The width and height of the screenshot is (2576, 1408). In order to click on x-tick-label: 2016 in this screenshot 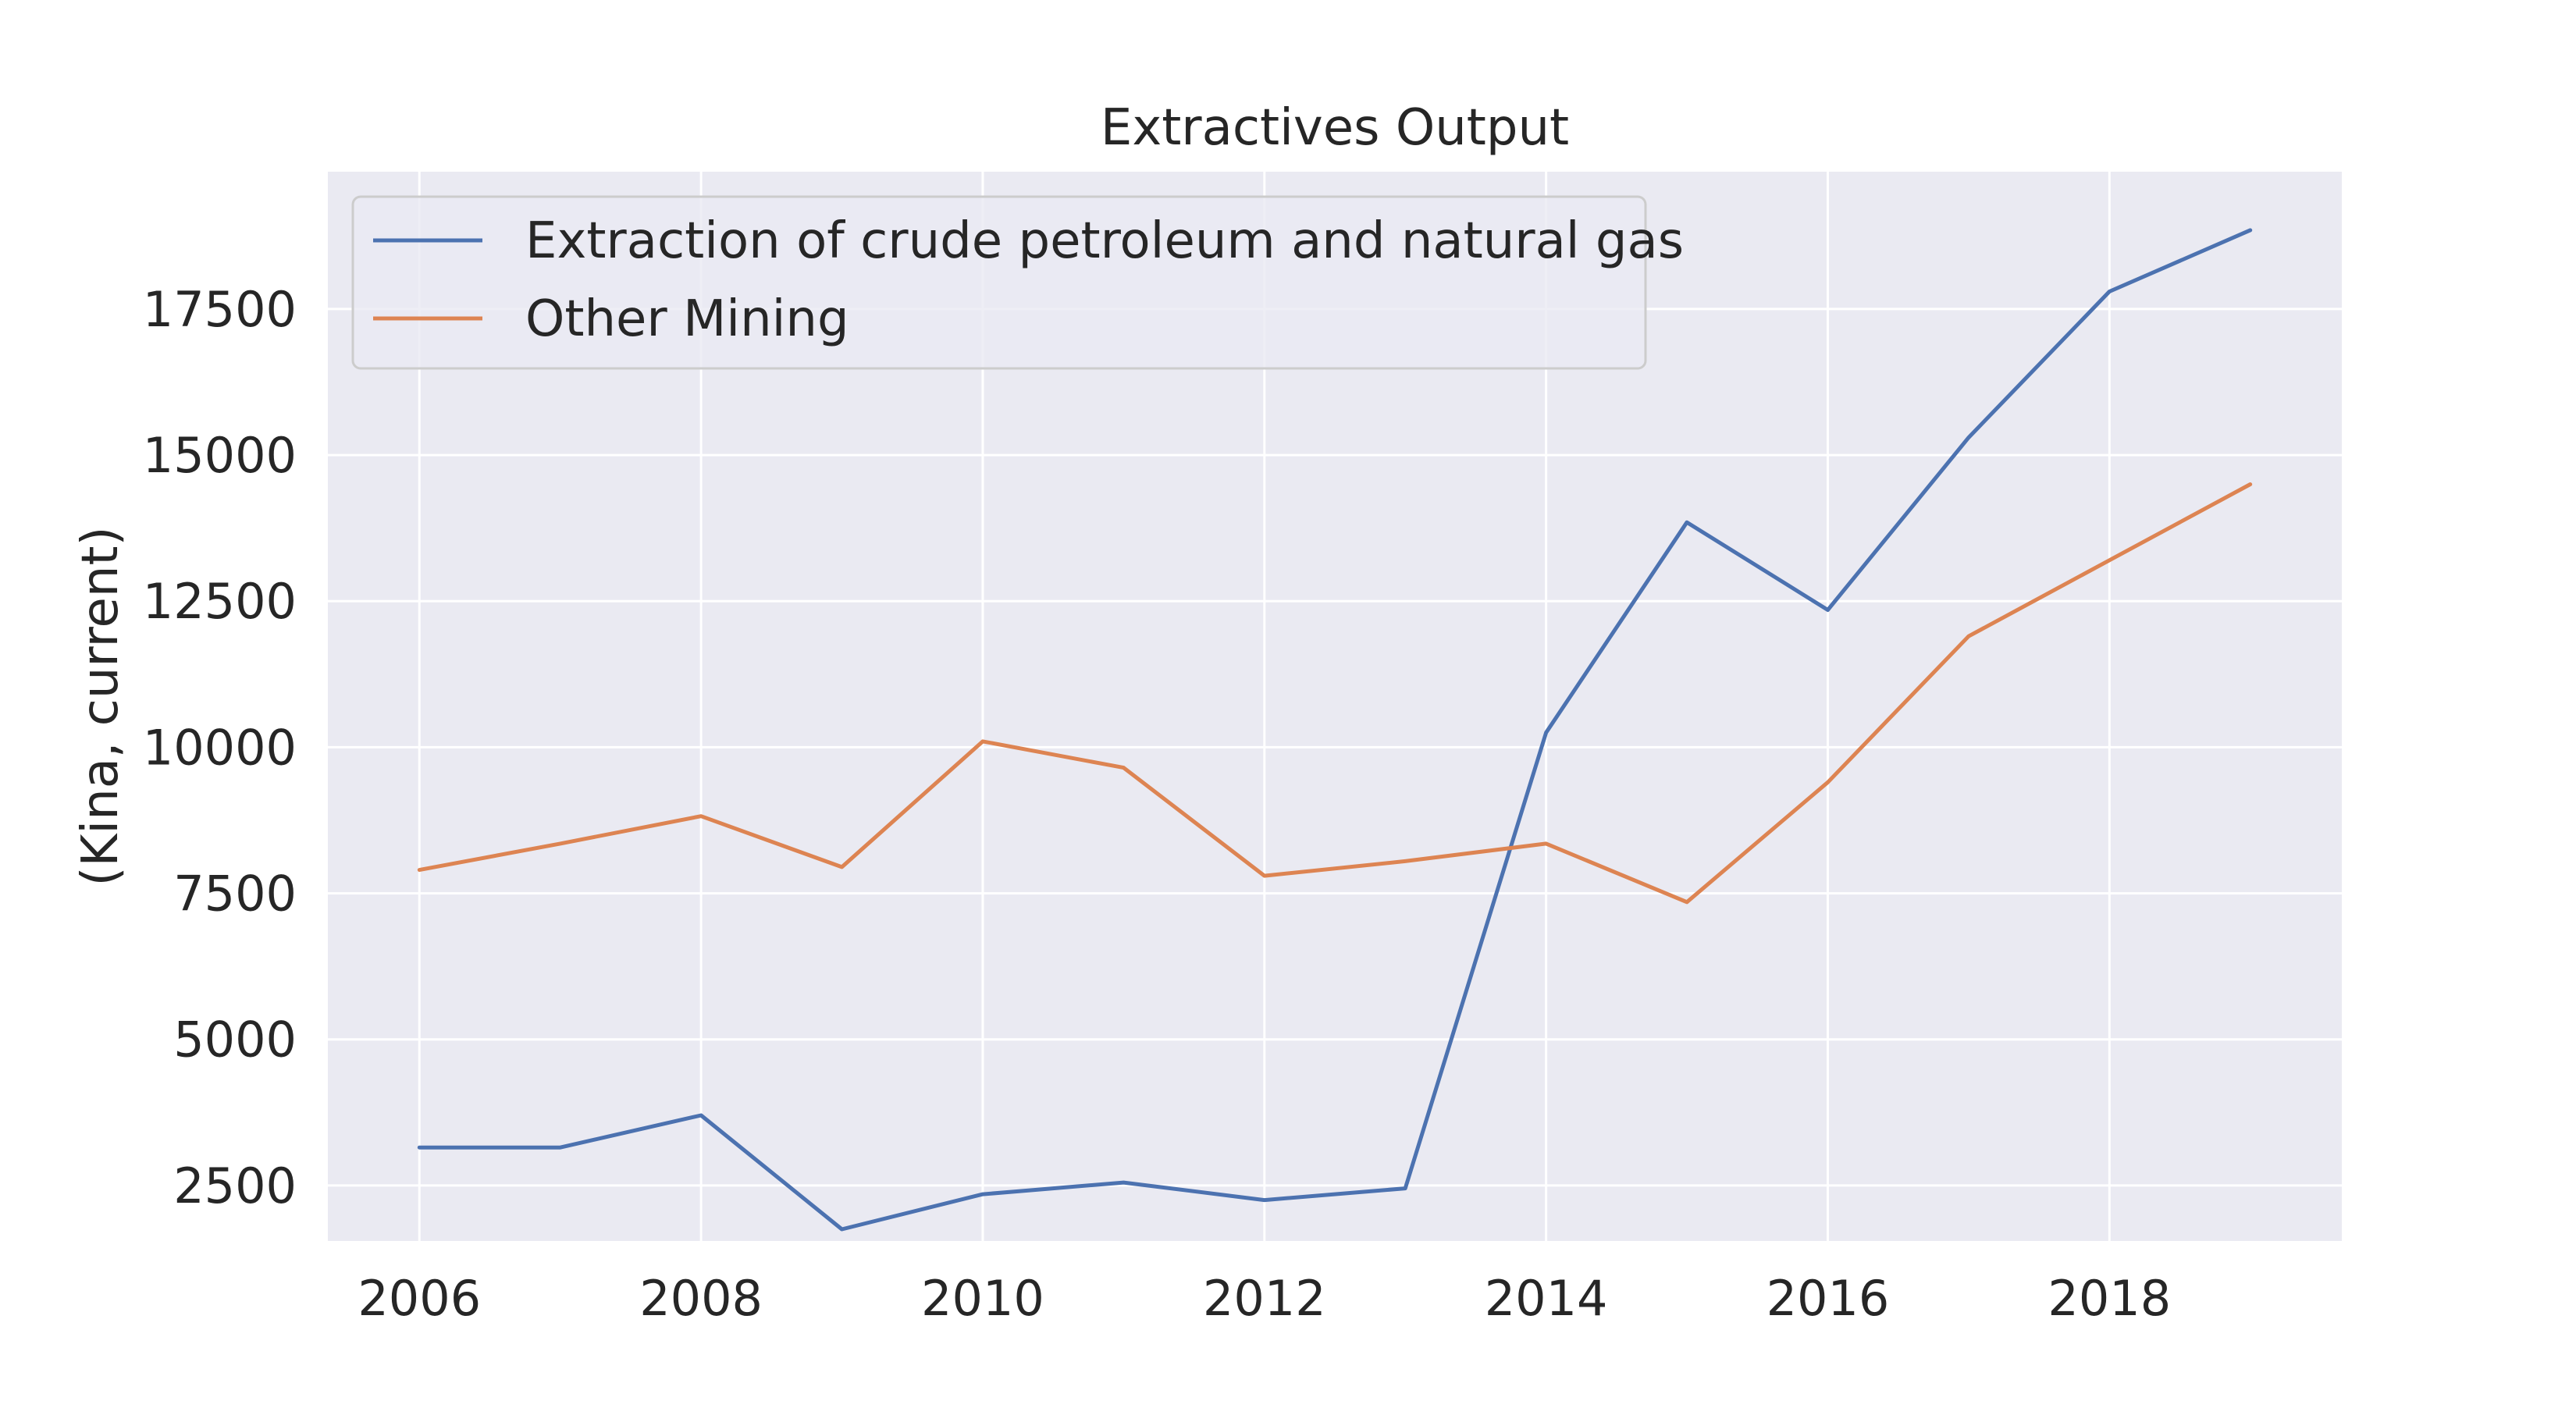, I will do `click(1828, 1298)`.